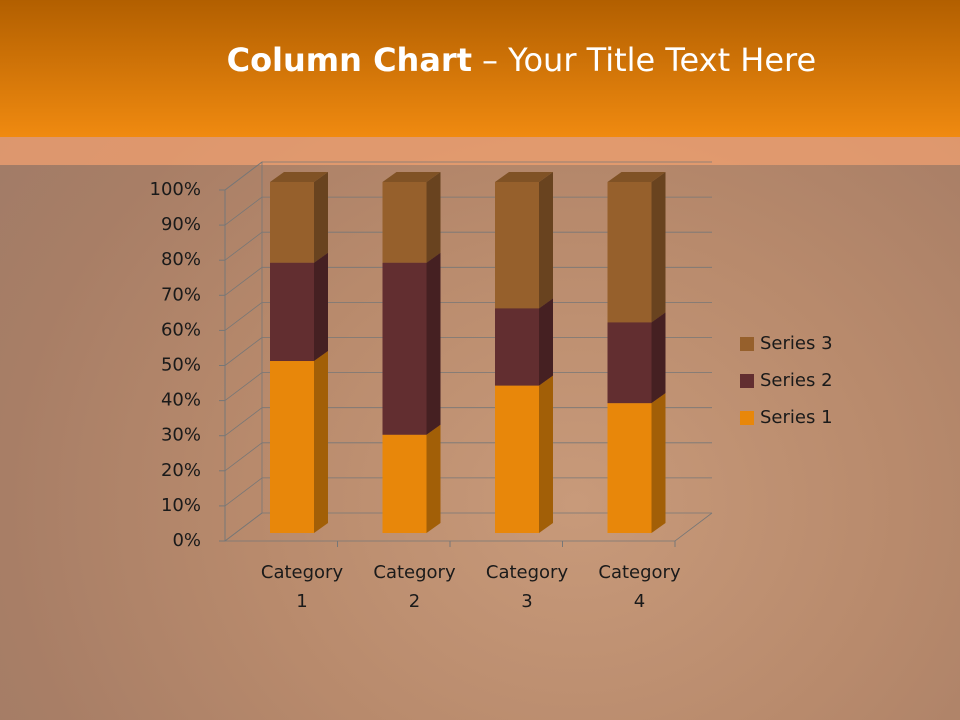  What do you see at coordinates (181, 435) in the screenshot?
I see `y-tick-label: 30%` at bounding box center [181, 435].